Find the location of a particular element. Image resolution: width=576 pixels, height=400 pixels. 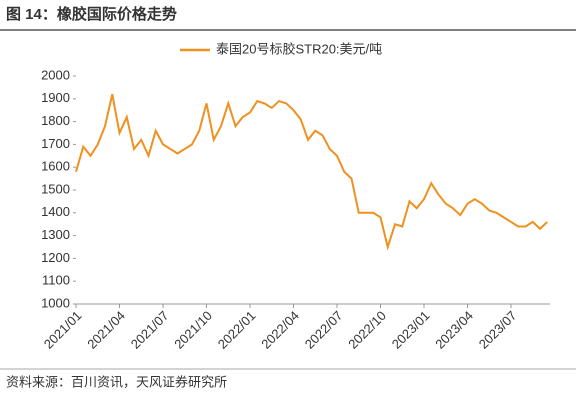

chart-title: 图 14：橡胶国际价格走势 is located at coordinates (91, 14).